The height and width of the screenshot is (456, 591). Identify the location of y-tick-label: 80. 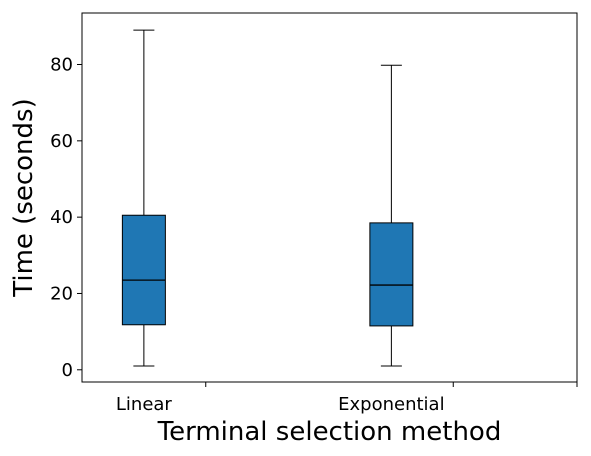
(61, 65).